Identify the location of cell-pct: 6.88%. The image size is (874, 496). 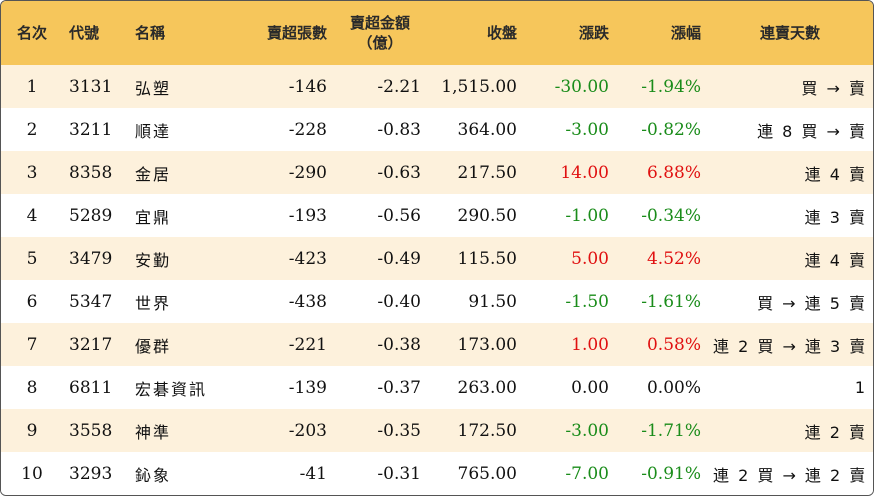
(673, 172).